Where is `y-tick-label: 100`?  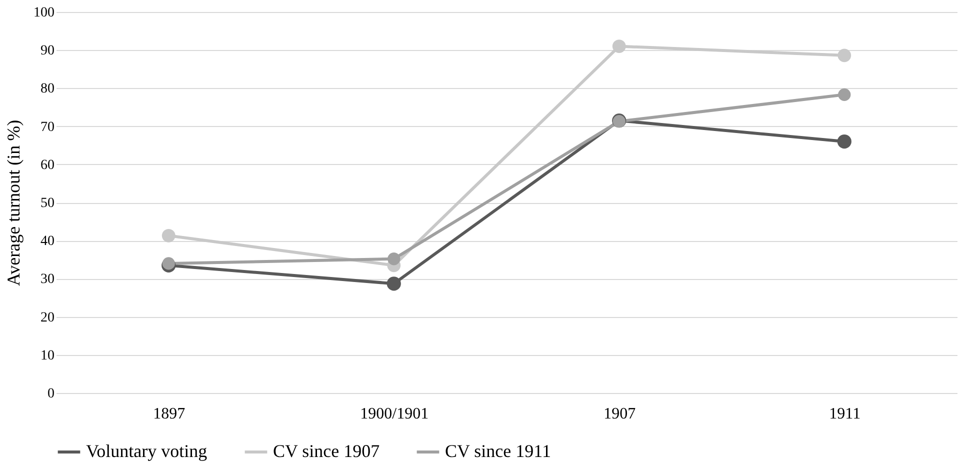 y-tick-label: 100 is located at coordinates (44, 13).